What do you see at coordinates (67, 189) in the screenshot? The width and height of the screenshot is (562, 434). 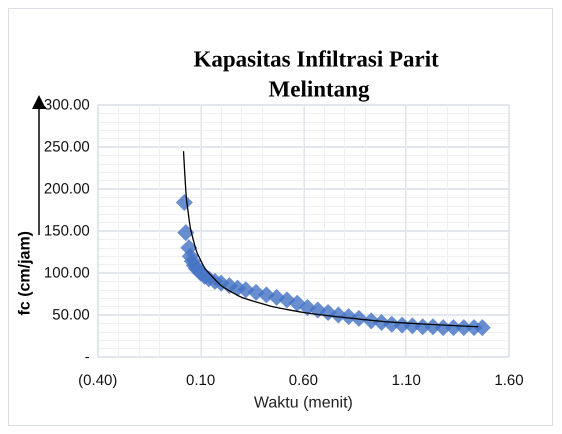 I see `y-tick-label: 200.00` at bounding box center [67, 189].